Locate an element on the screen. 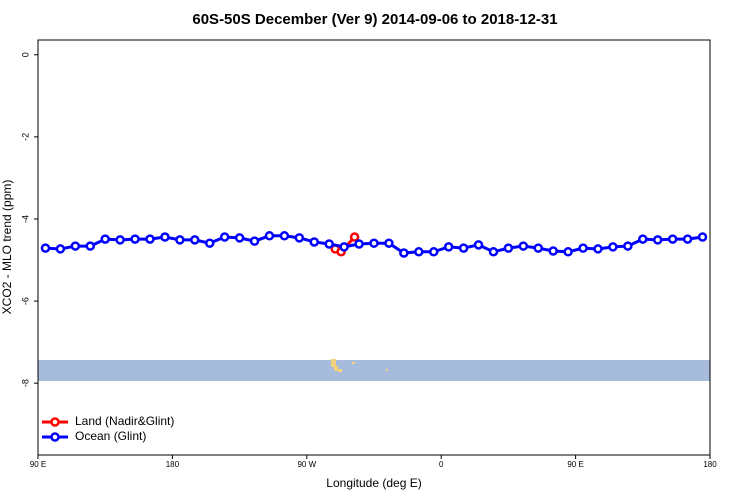 This screenshot has width=750, height=500. map-strip is located at coordinates (374, 370).